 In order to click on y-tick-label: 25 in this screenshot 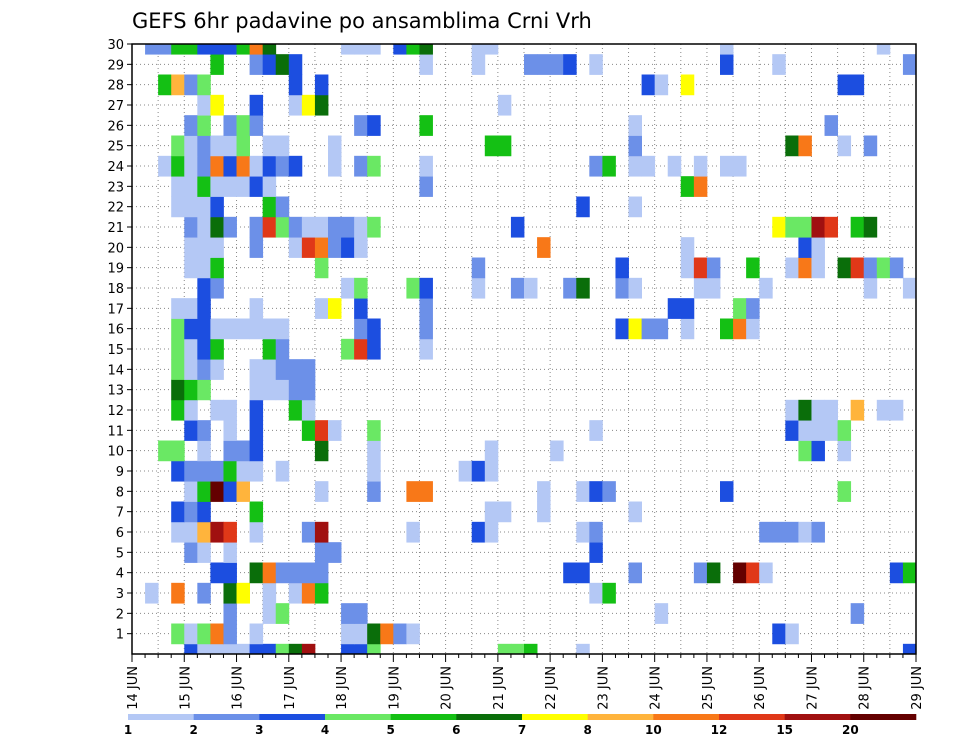, I will do `click(115, 147)`.